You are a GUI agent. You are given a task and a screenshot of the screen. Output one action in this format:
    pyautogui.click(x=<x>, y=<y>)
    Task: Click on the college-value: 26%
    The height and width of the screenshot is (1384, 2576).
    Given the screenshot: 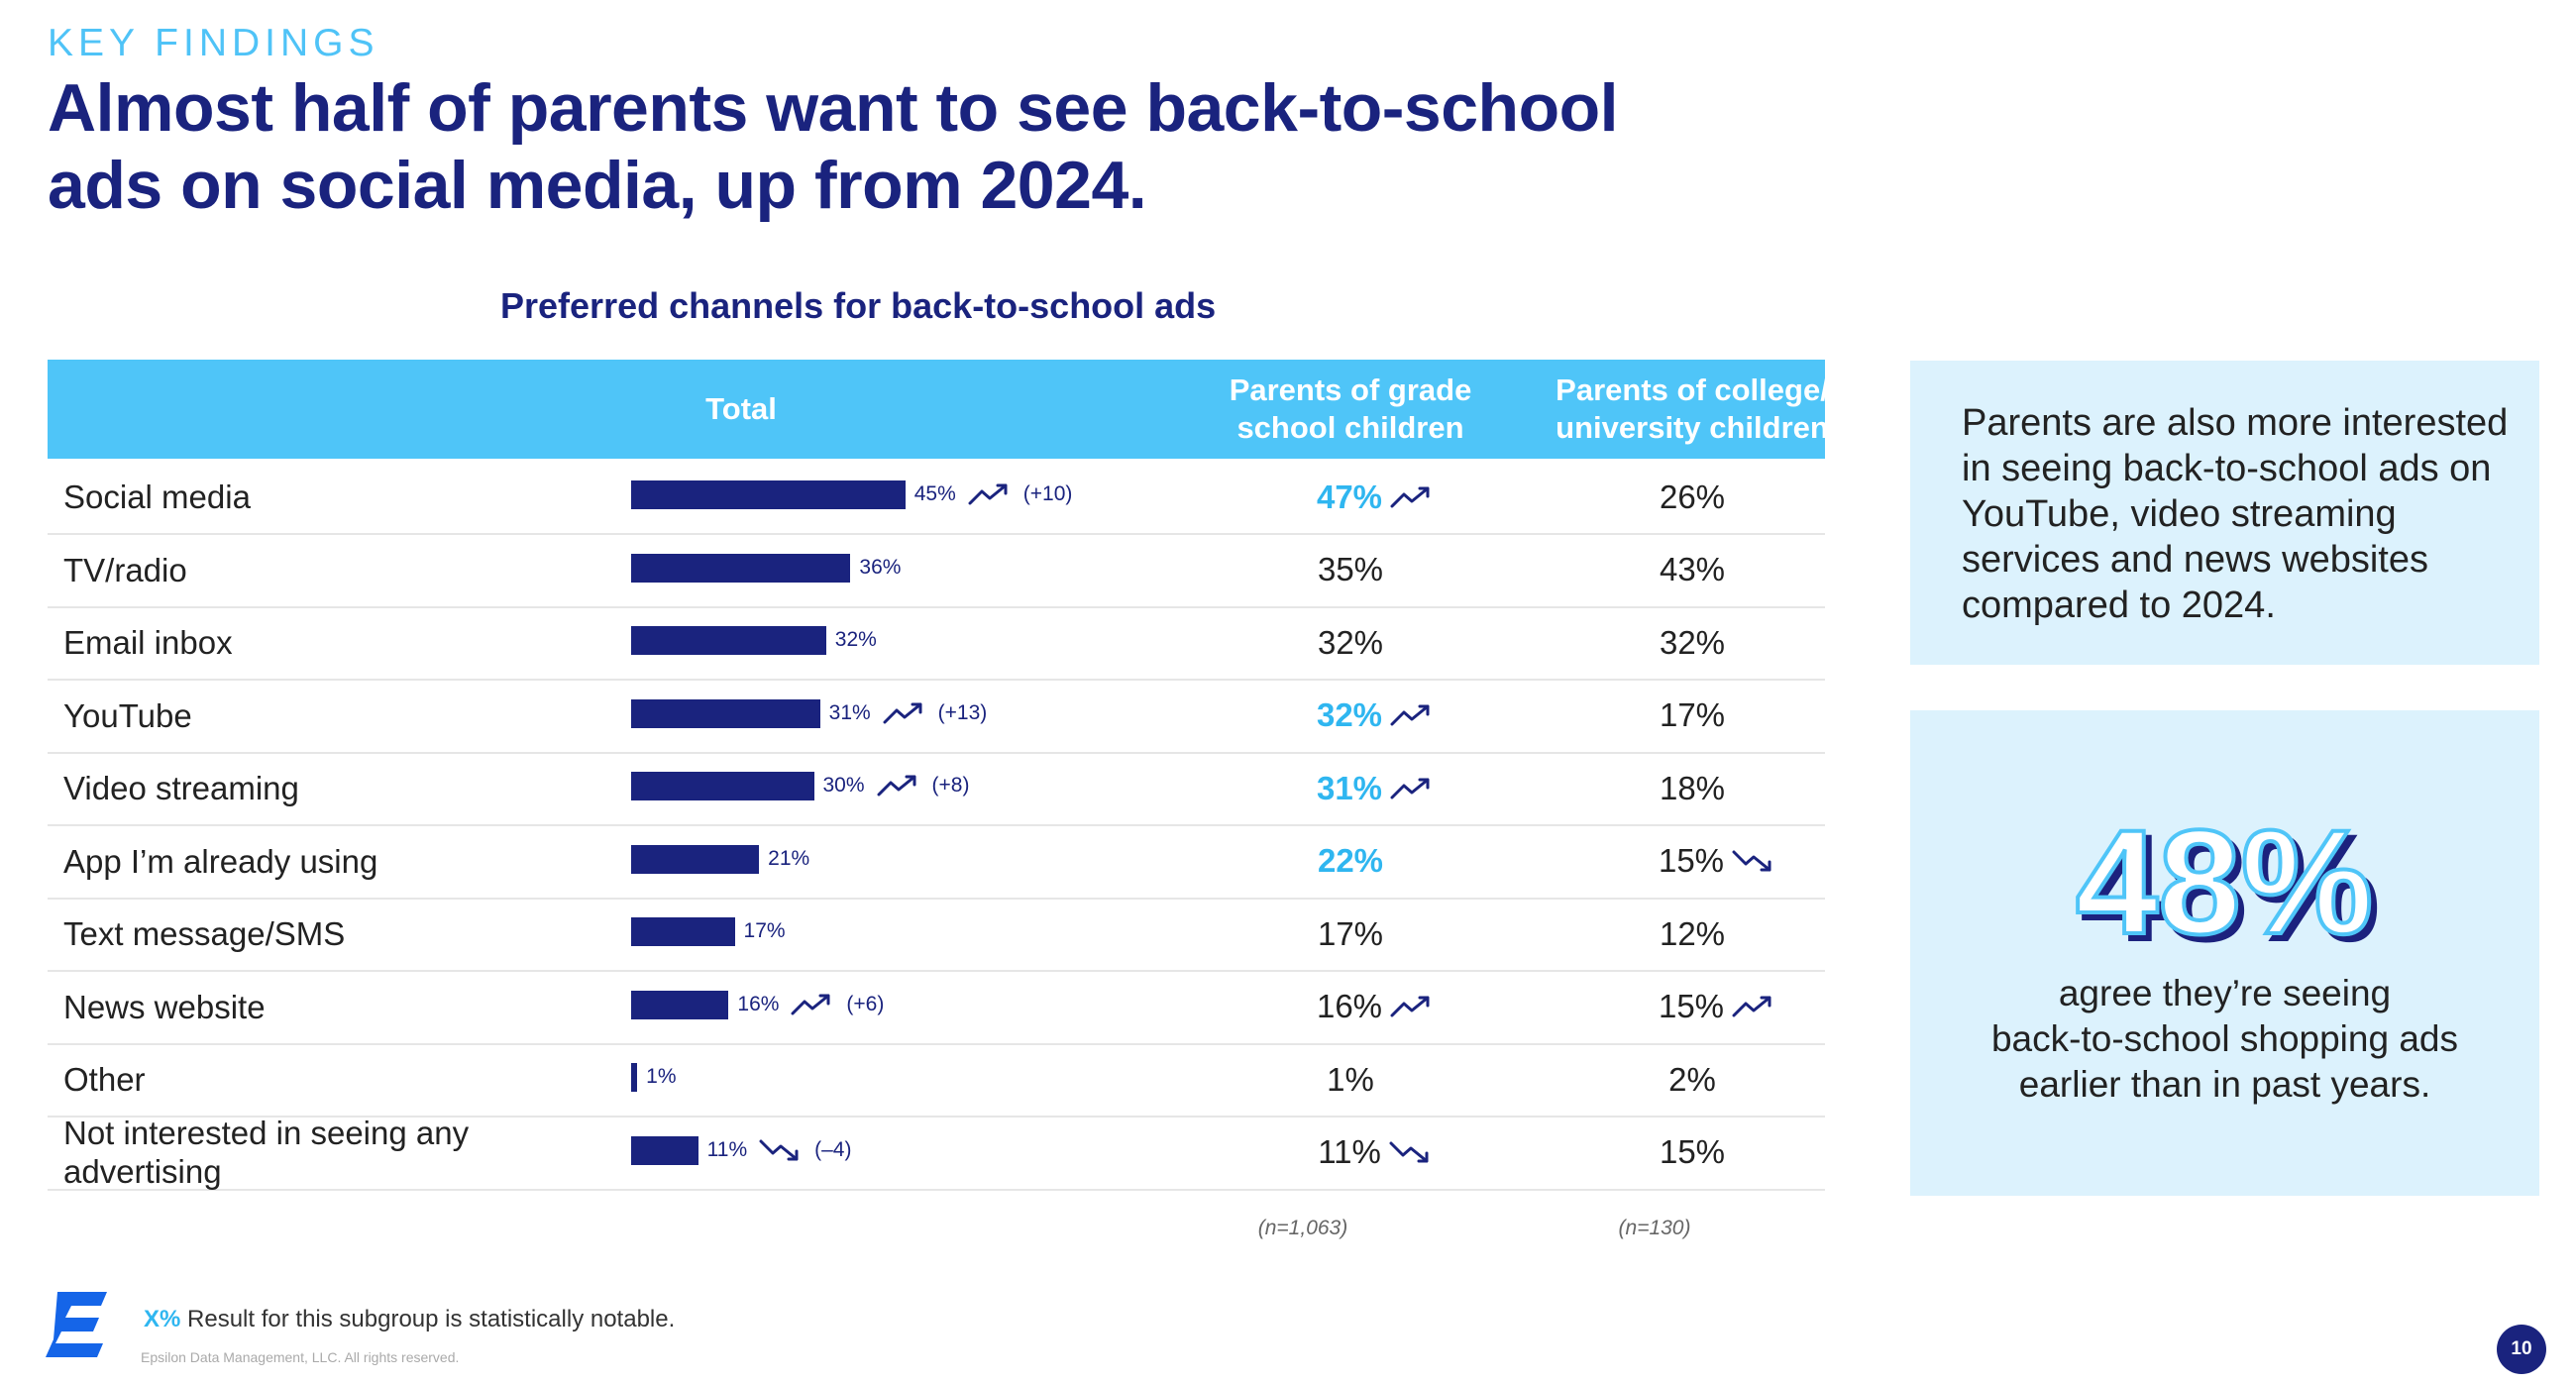 What is the action you would take?
    pyautogui.click(x=1692, y=497)
    